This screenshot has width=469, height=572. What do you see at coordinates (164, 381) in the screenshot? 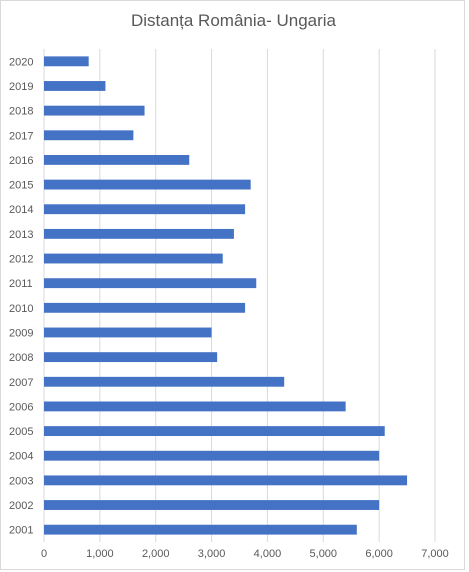
I see `bar-2007` at bounding box center [164, 381].